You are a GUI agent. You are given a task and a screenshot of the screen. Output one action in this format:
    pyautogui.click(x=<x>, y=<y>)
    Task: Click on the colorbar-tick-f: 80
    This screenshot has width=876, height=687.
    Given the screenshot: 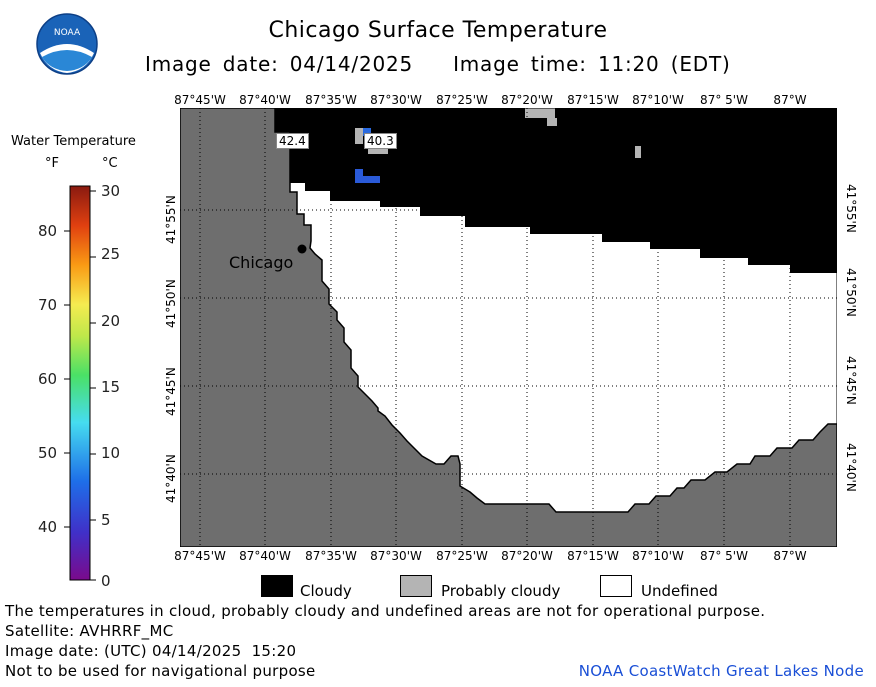 What is the action you would take?
    pyautogui.click(x=48, y=231)
    